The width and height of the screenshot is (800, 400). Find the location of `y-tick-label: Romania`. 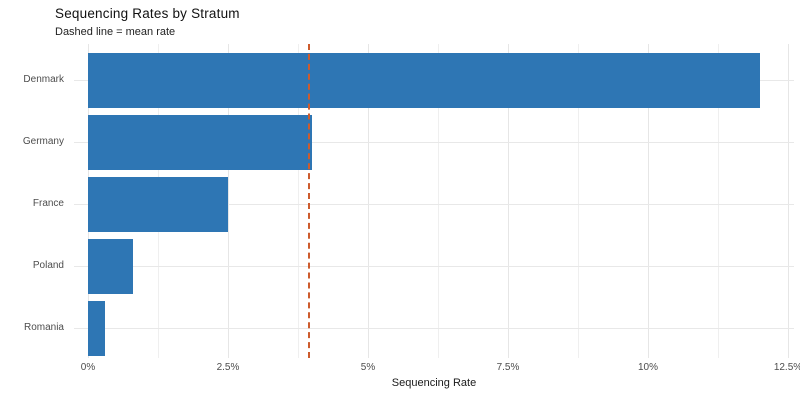

y-tick-label: Romania is located at coordinates (43, 327).